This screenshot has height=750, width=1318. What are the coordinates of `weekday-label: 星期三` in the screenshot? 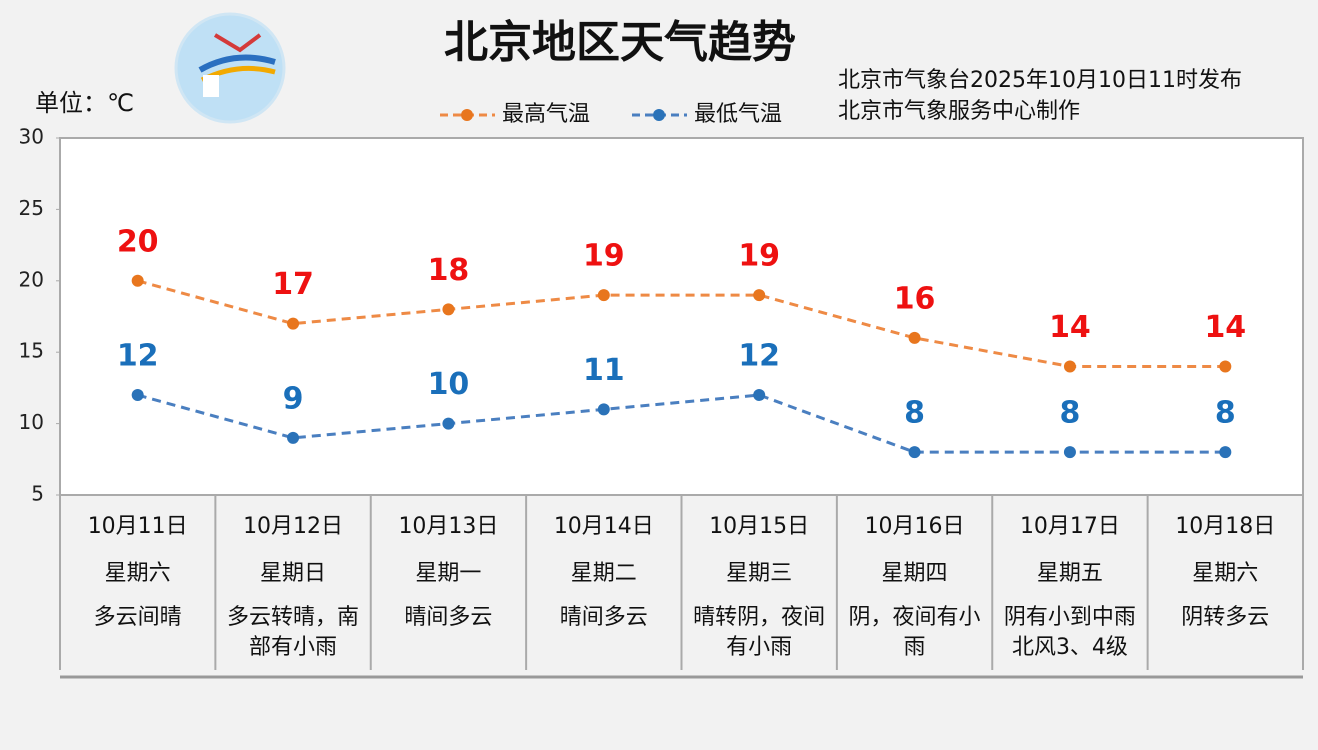 It's located at (759, 573).